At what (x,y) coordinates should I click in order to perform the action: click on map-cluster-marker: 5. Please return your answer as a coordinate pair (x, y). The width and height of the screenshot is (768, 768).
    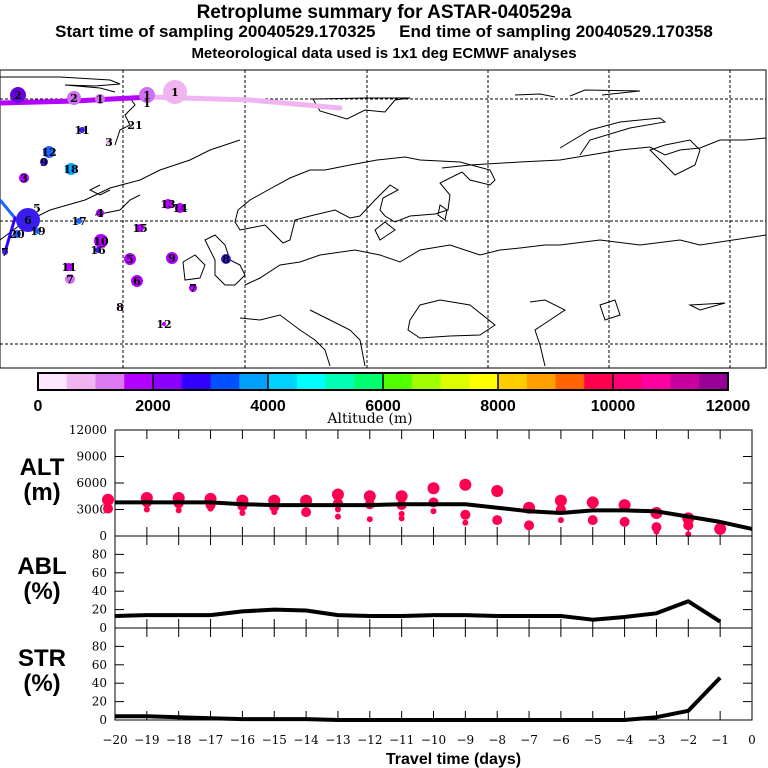
    Looking at the image, I should click on (130, 259).